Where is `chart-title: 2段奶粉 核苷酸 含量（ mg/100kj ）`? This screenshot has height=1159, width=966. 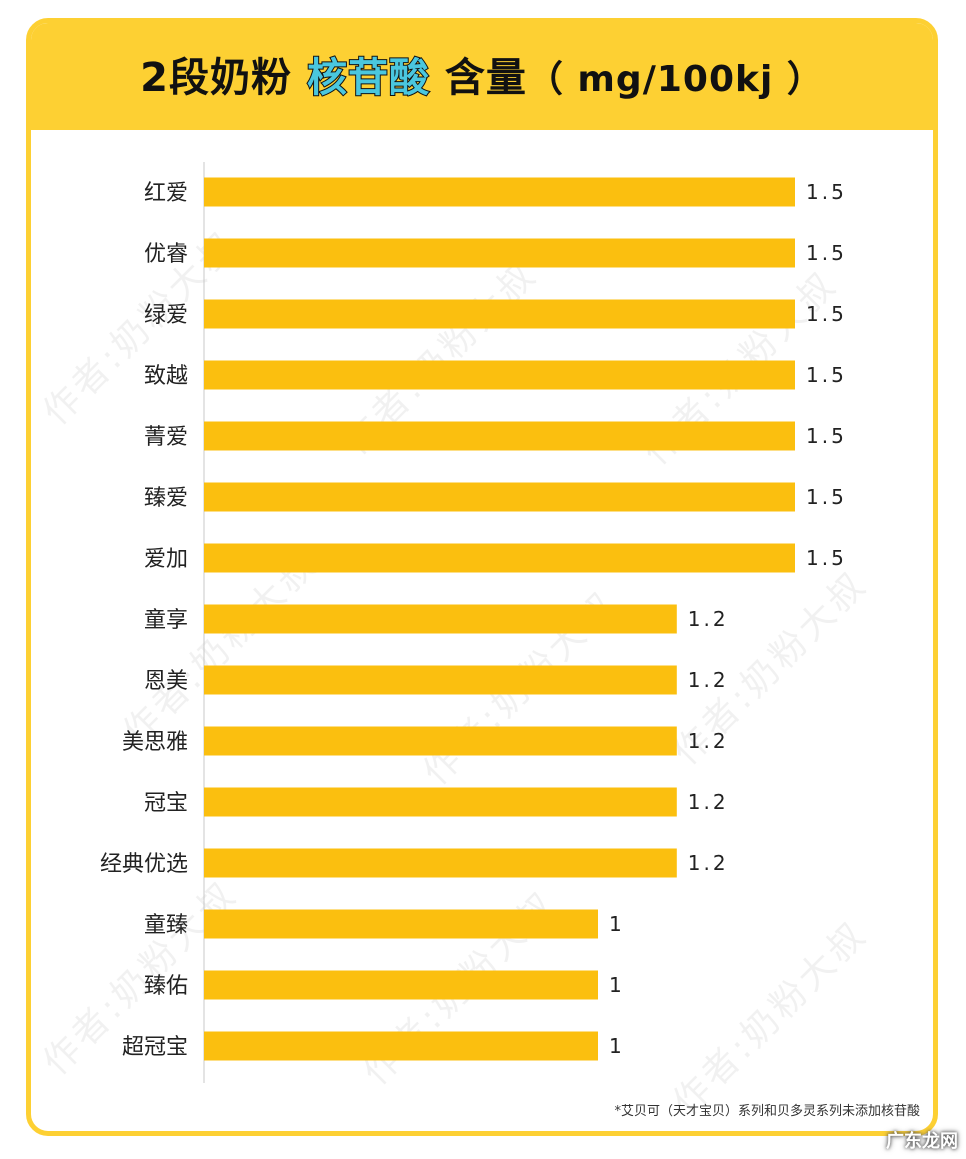 chart-title: 2段奶粉 核苷酸 含量（ mg/100kj ） is located at coordinates (482, 74).